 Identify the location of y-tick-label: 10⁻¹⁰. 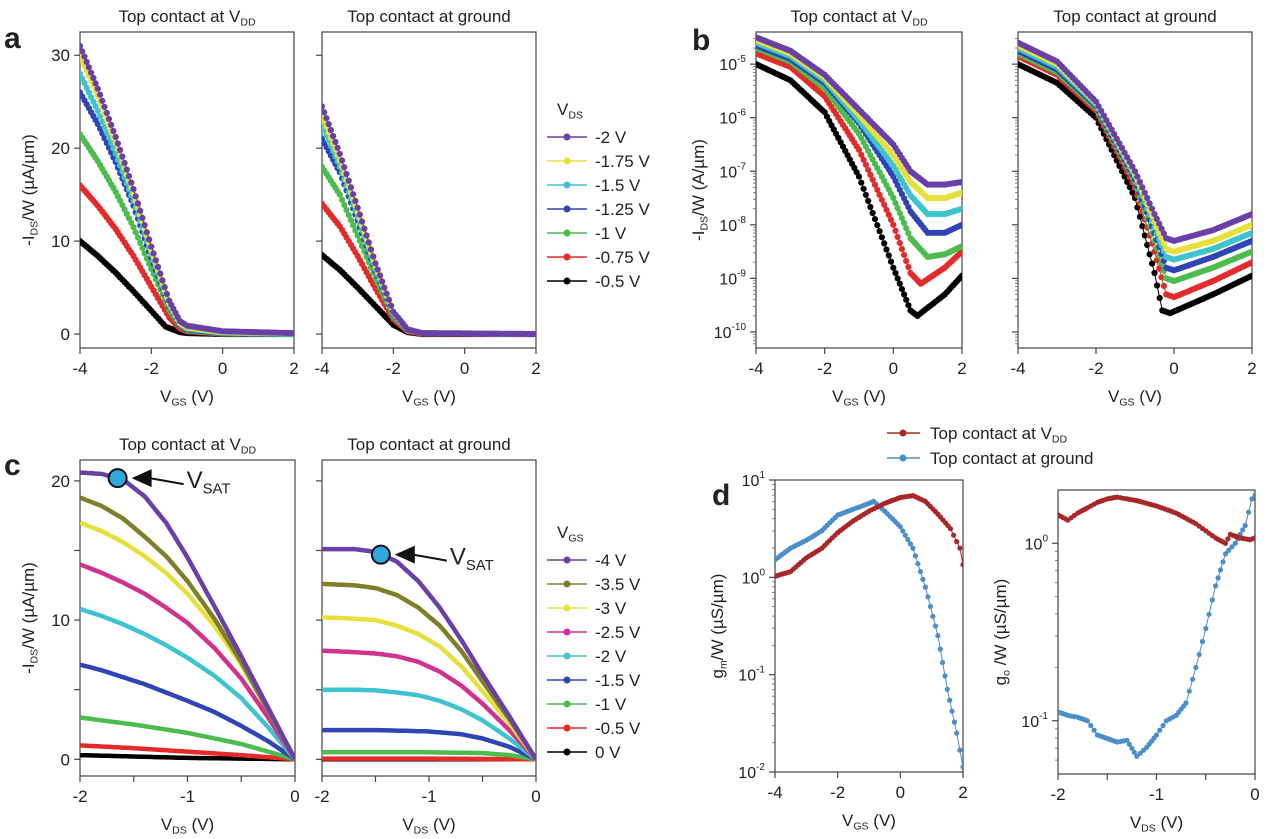
(730, 332).